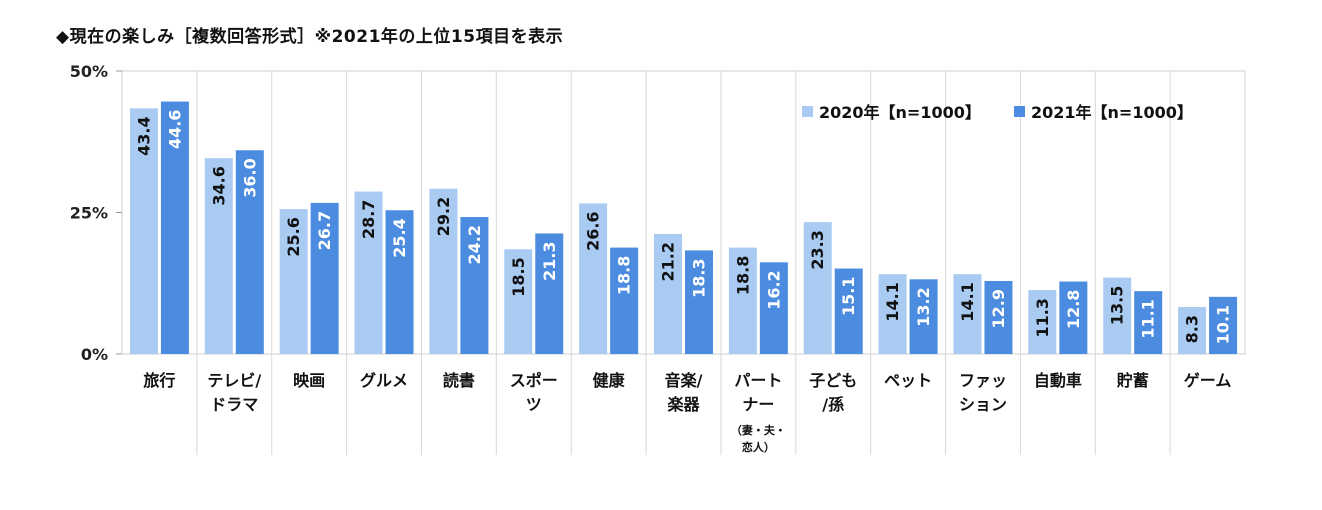  What do you see at coordinates (443, 216) in the screenshot?
I see `data-label: 29.2` at bounding box center [443, 216].